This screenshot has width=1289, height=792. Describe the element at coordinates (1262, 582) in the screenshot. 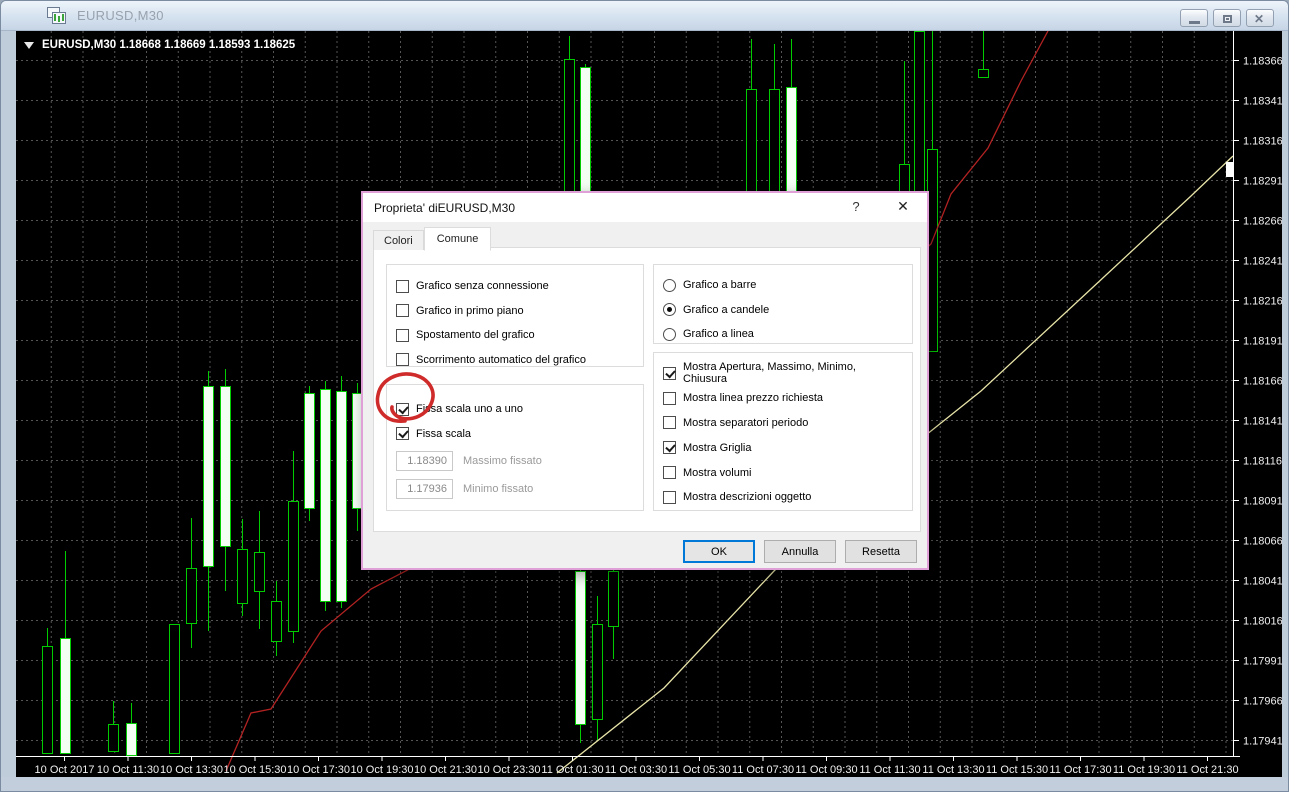

I see `svg-text: 1.18041` at that location.